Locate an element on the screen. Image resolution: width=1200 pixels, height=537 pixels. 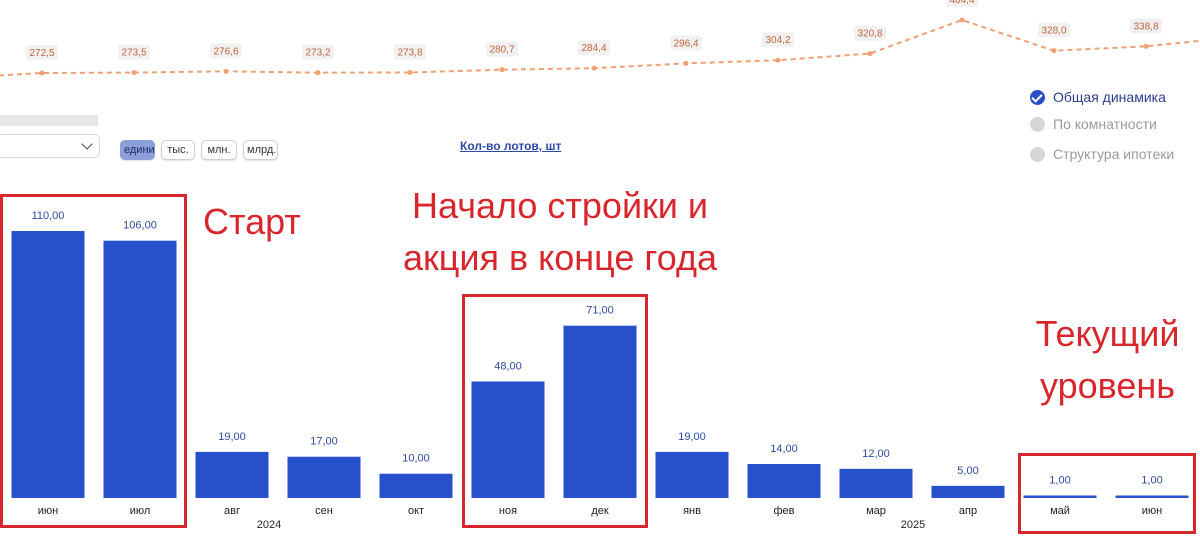
annotation-current-line1: Текущий is located at coordinates (1107, 333).